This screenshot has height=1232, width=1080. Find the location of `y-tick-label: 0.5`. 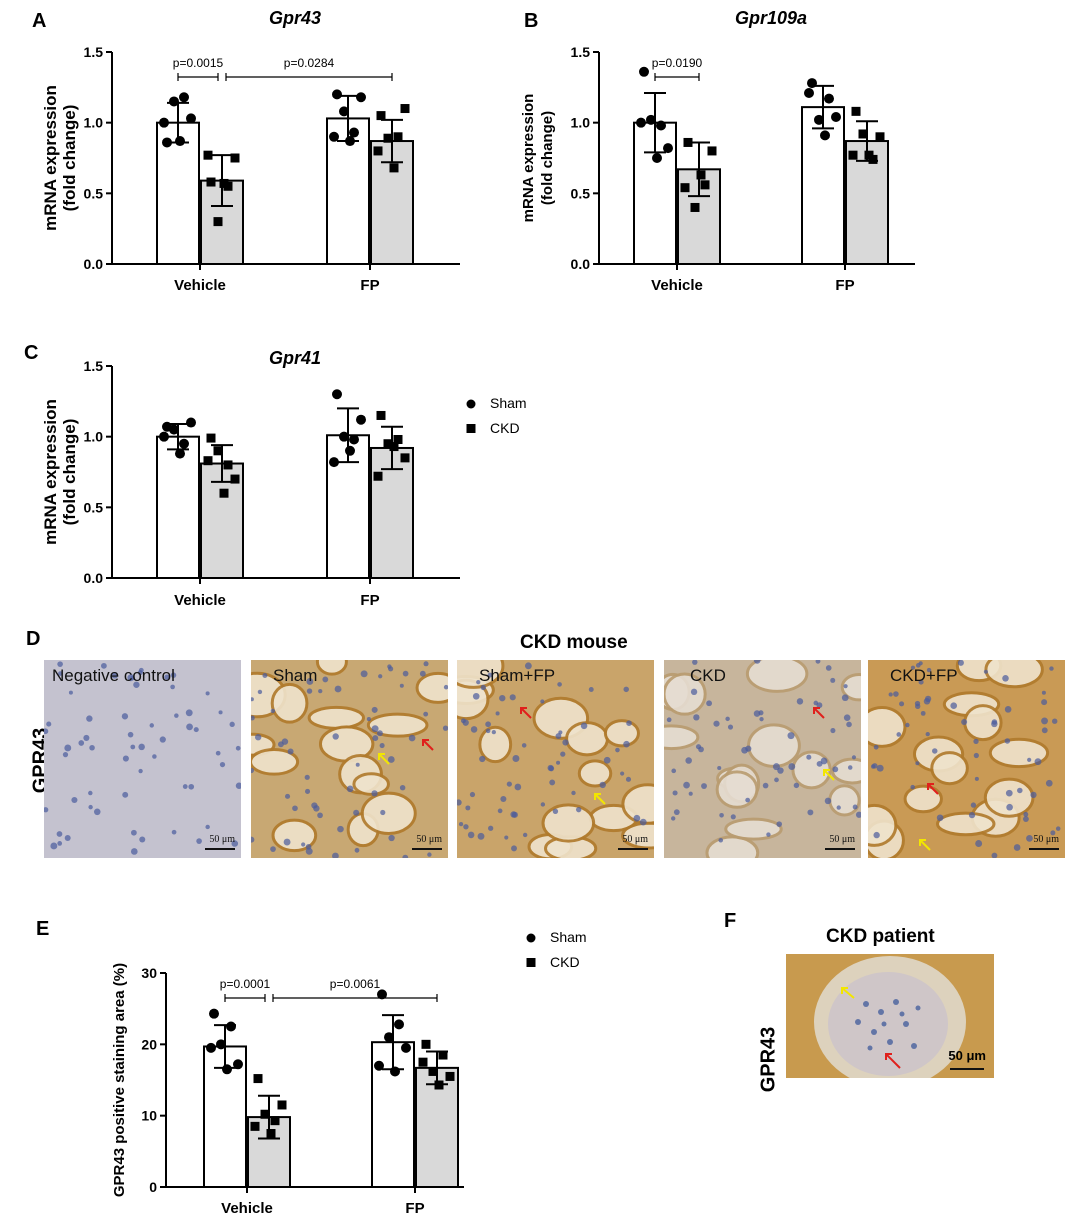

y-tick-label: 0.5 is located at coordinates (94, 507).